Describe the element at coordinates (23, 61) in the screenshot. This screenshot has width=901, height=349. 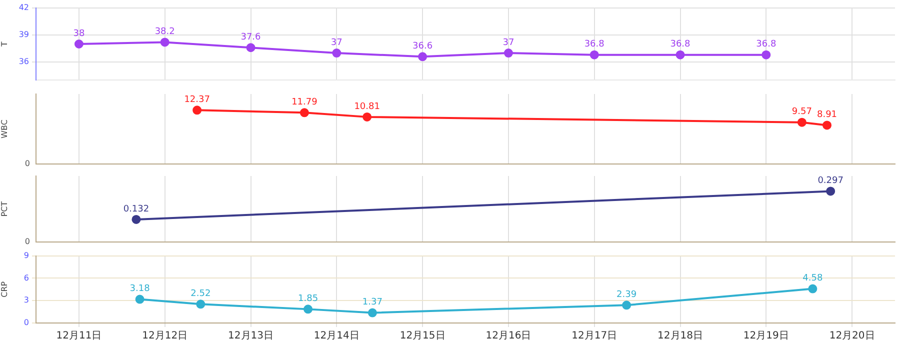
I see `y-tick-label: 36` at that location.